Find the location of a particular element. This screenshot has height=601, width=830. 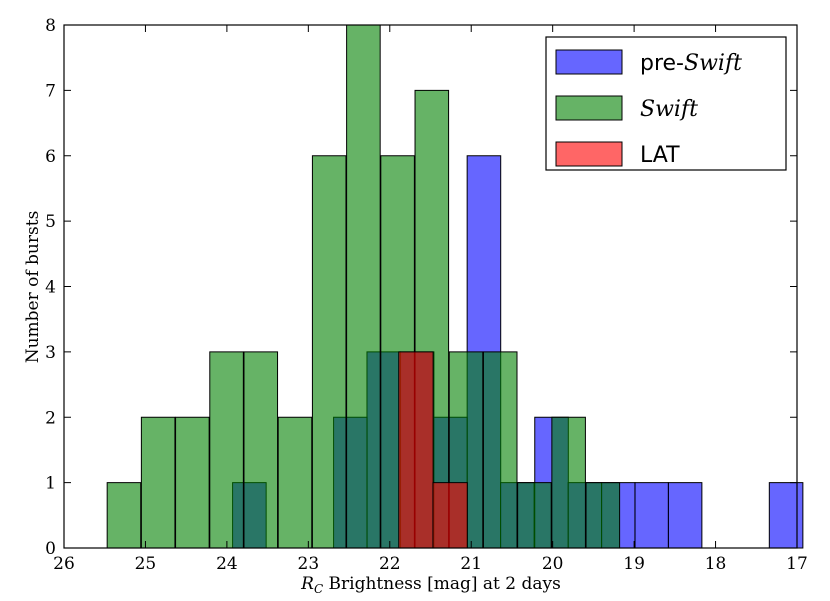

legend-swatch-swift is located at coordinates (589, 108).